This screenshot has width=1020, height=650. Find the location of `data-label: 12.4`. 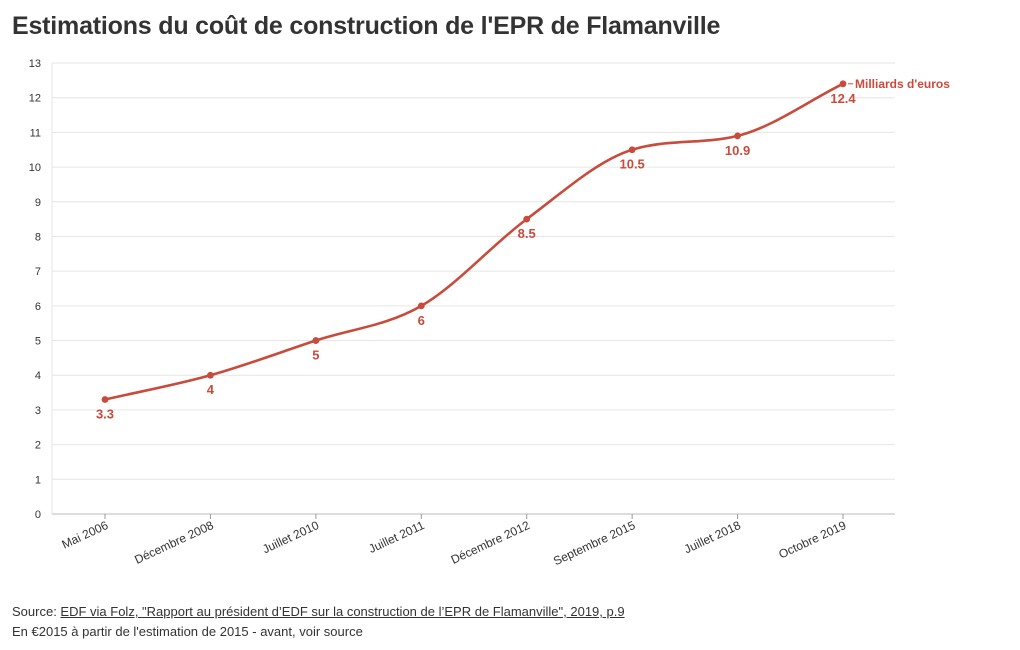

data-label: 12.4 is located at coordinates (843, 98).